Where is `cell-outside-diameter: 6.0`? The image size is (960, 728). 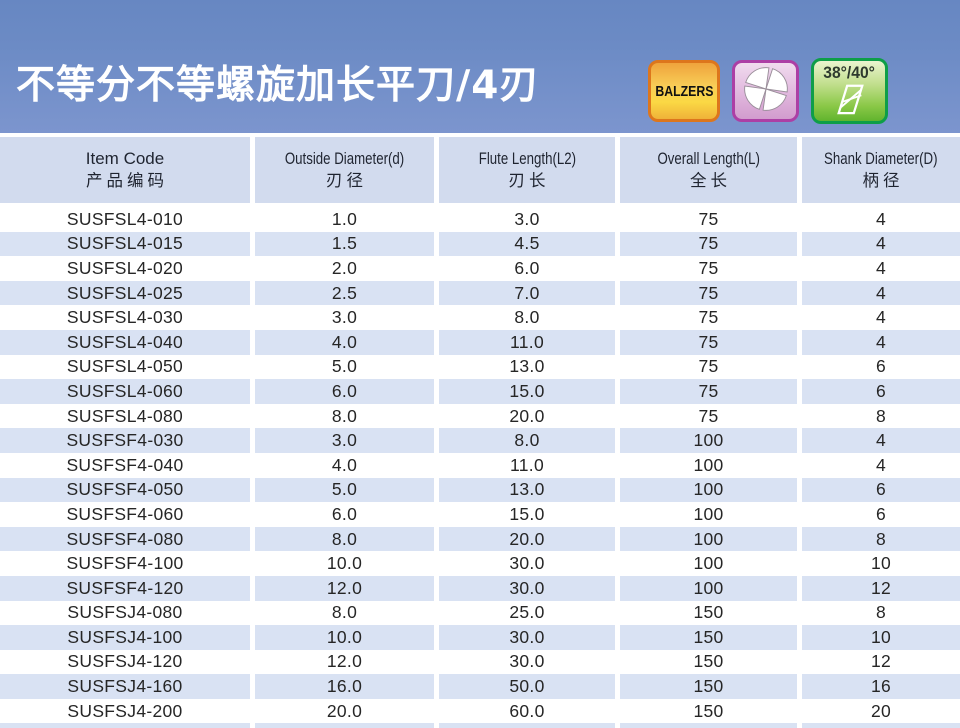 cell-outside-diameter: 6.0 is located at coordinates (344, 391).